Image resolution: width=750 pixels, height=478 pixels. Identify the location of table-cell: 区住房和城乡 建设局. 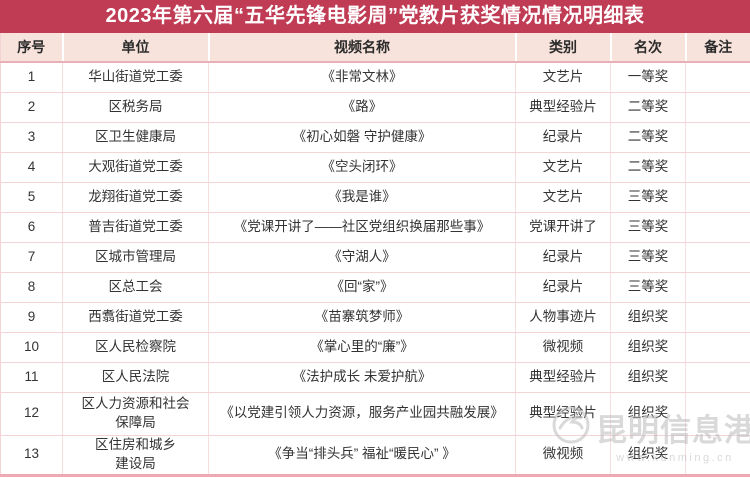
(135, 455).